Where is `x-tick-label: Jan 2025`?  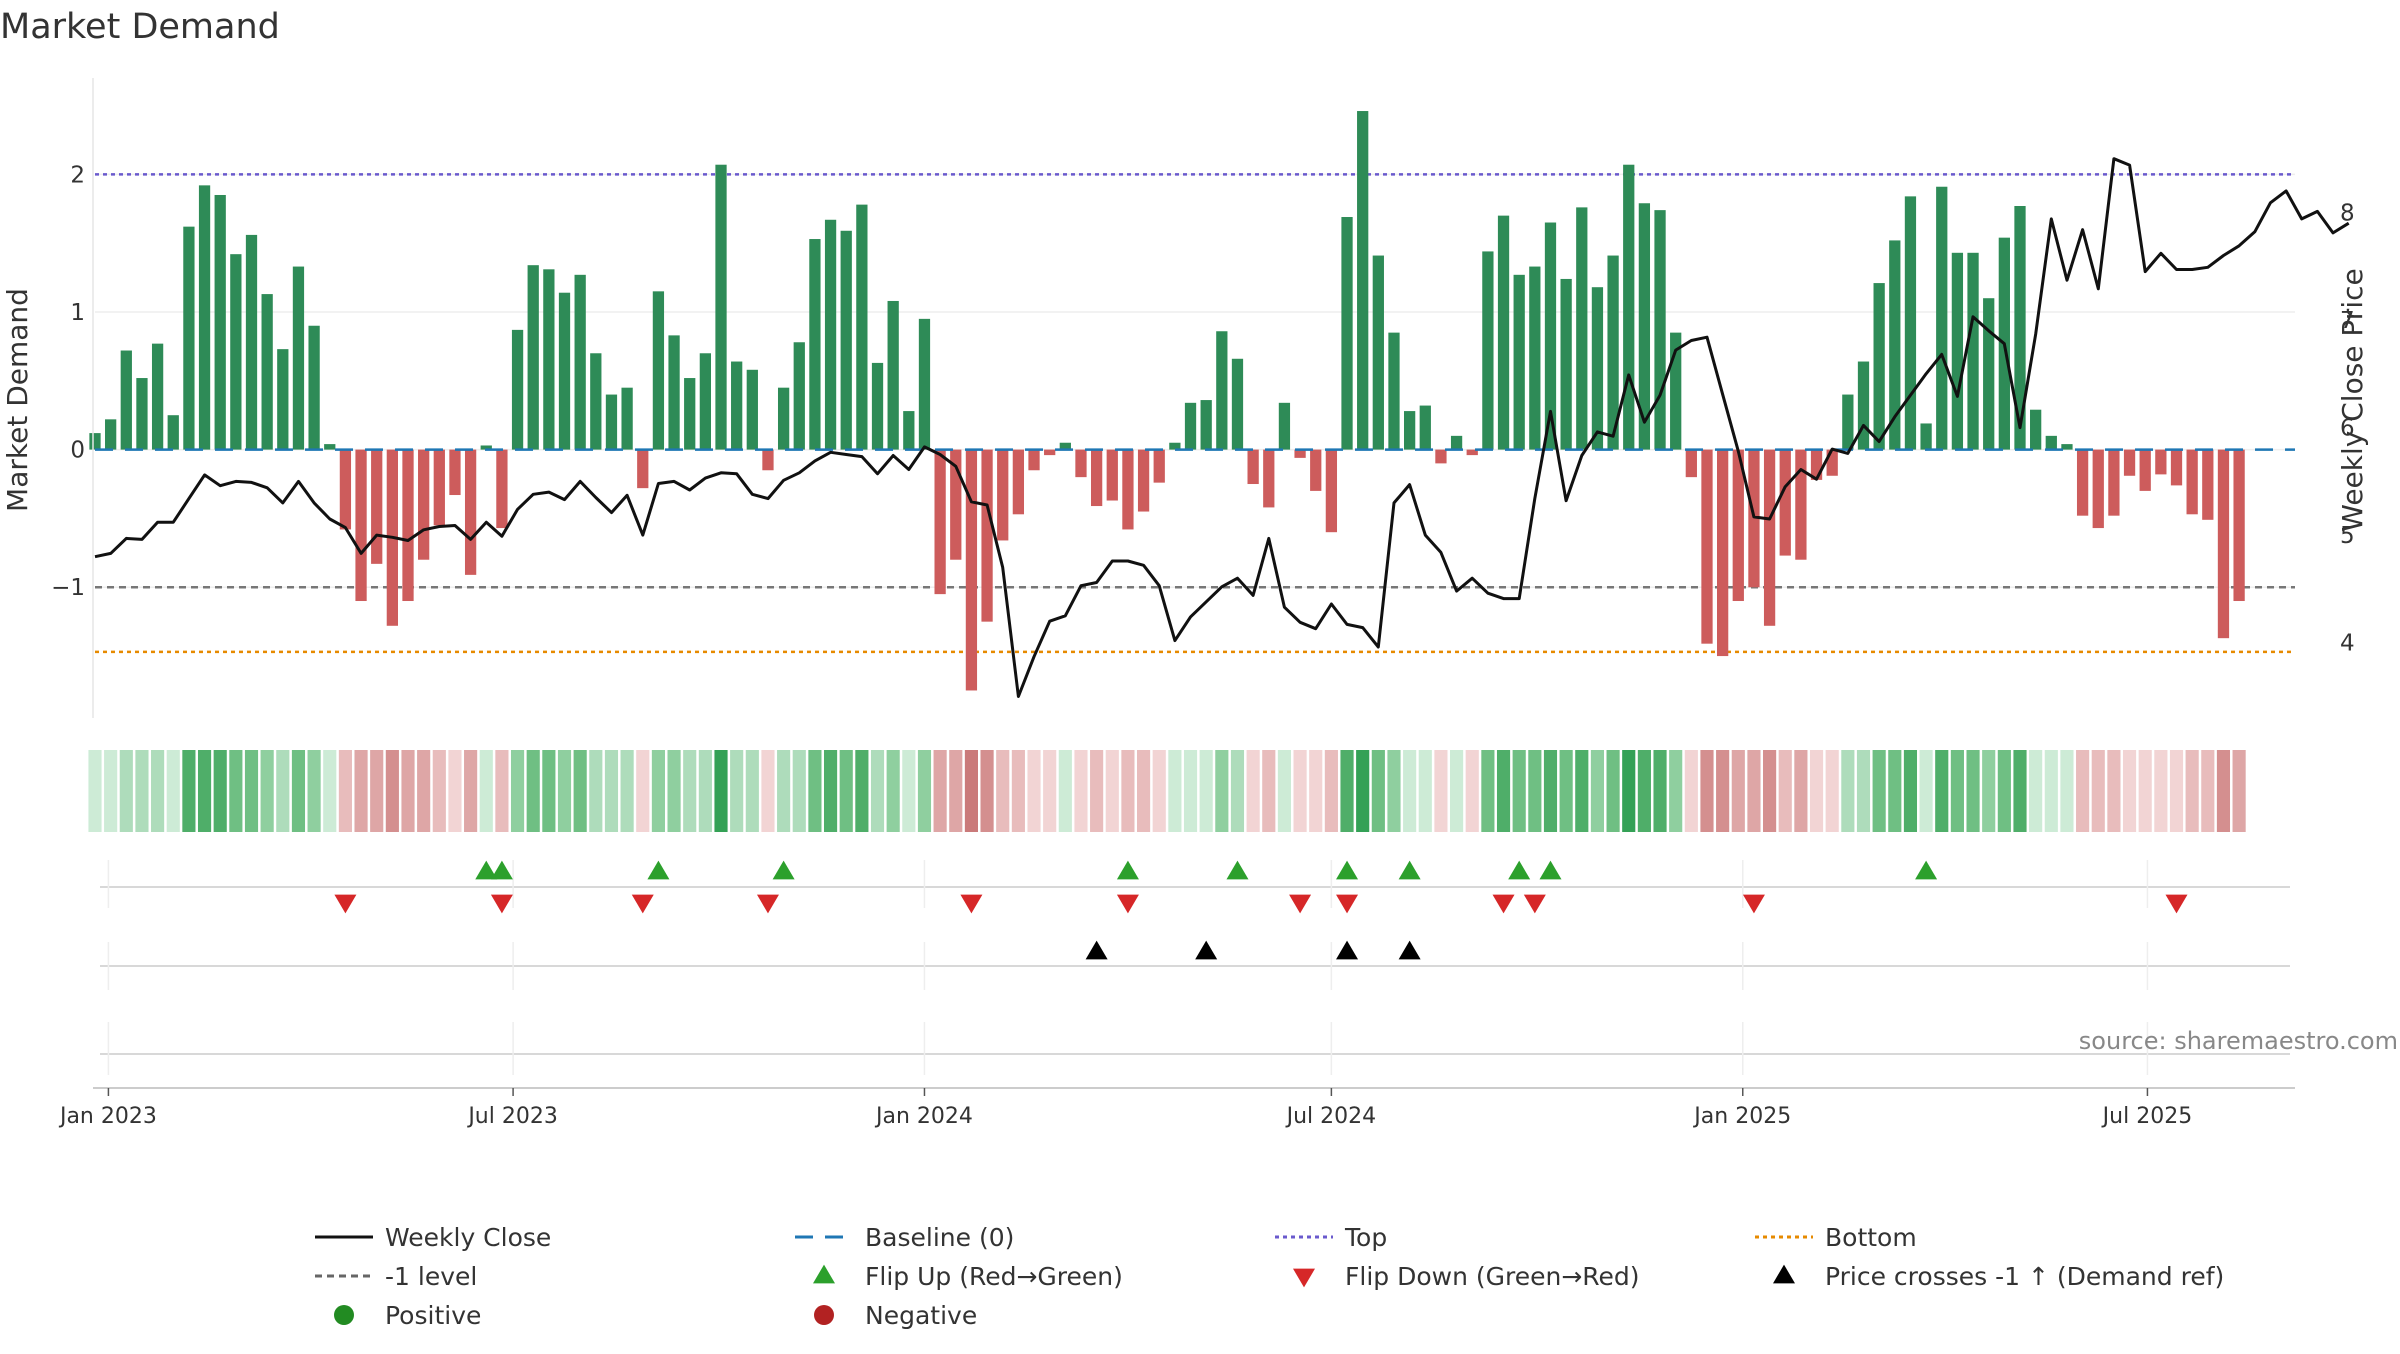 x-tick-label: Jan 2025 is located at coordinates (1741, 1116).